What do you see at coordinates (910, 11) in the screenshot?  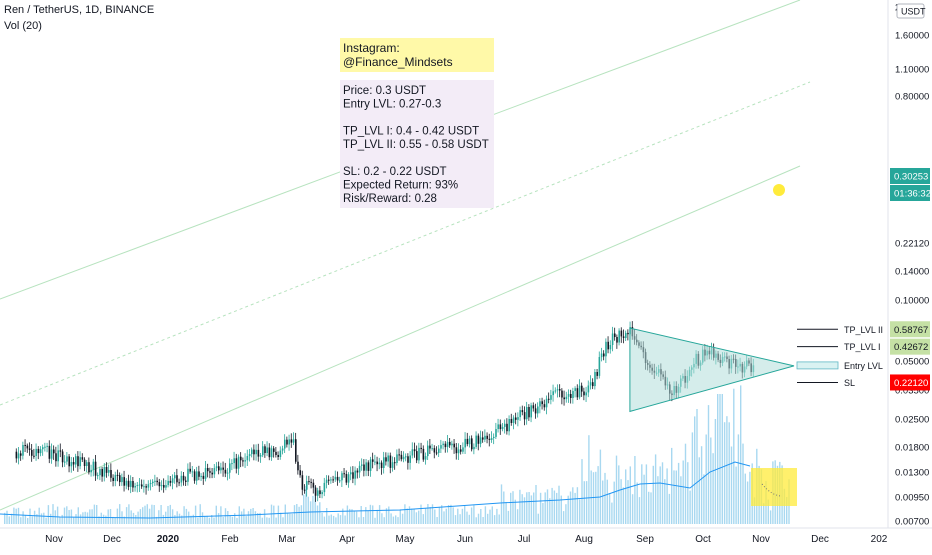 I see `currency-badge` at bounding box center [910, 11].